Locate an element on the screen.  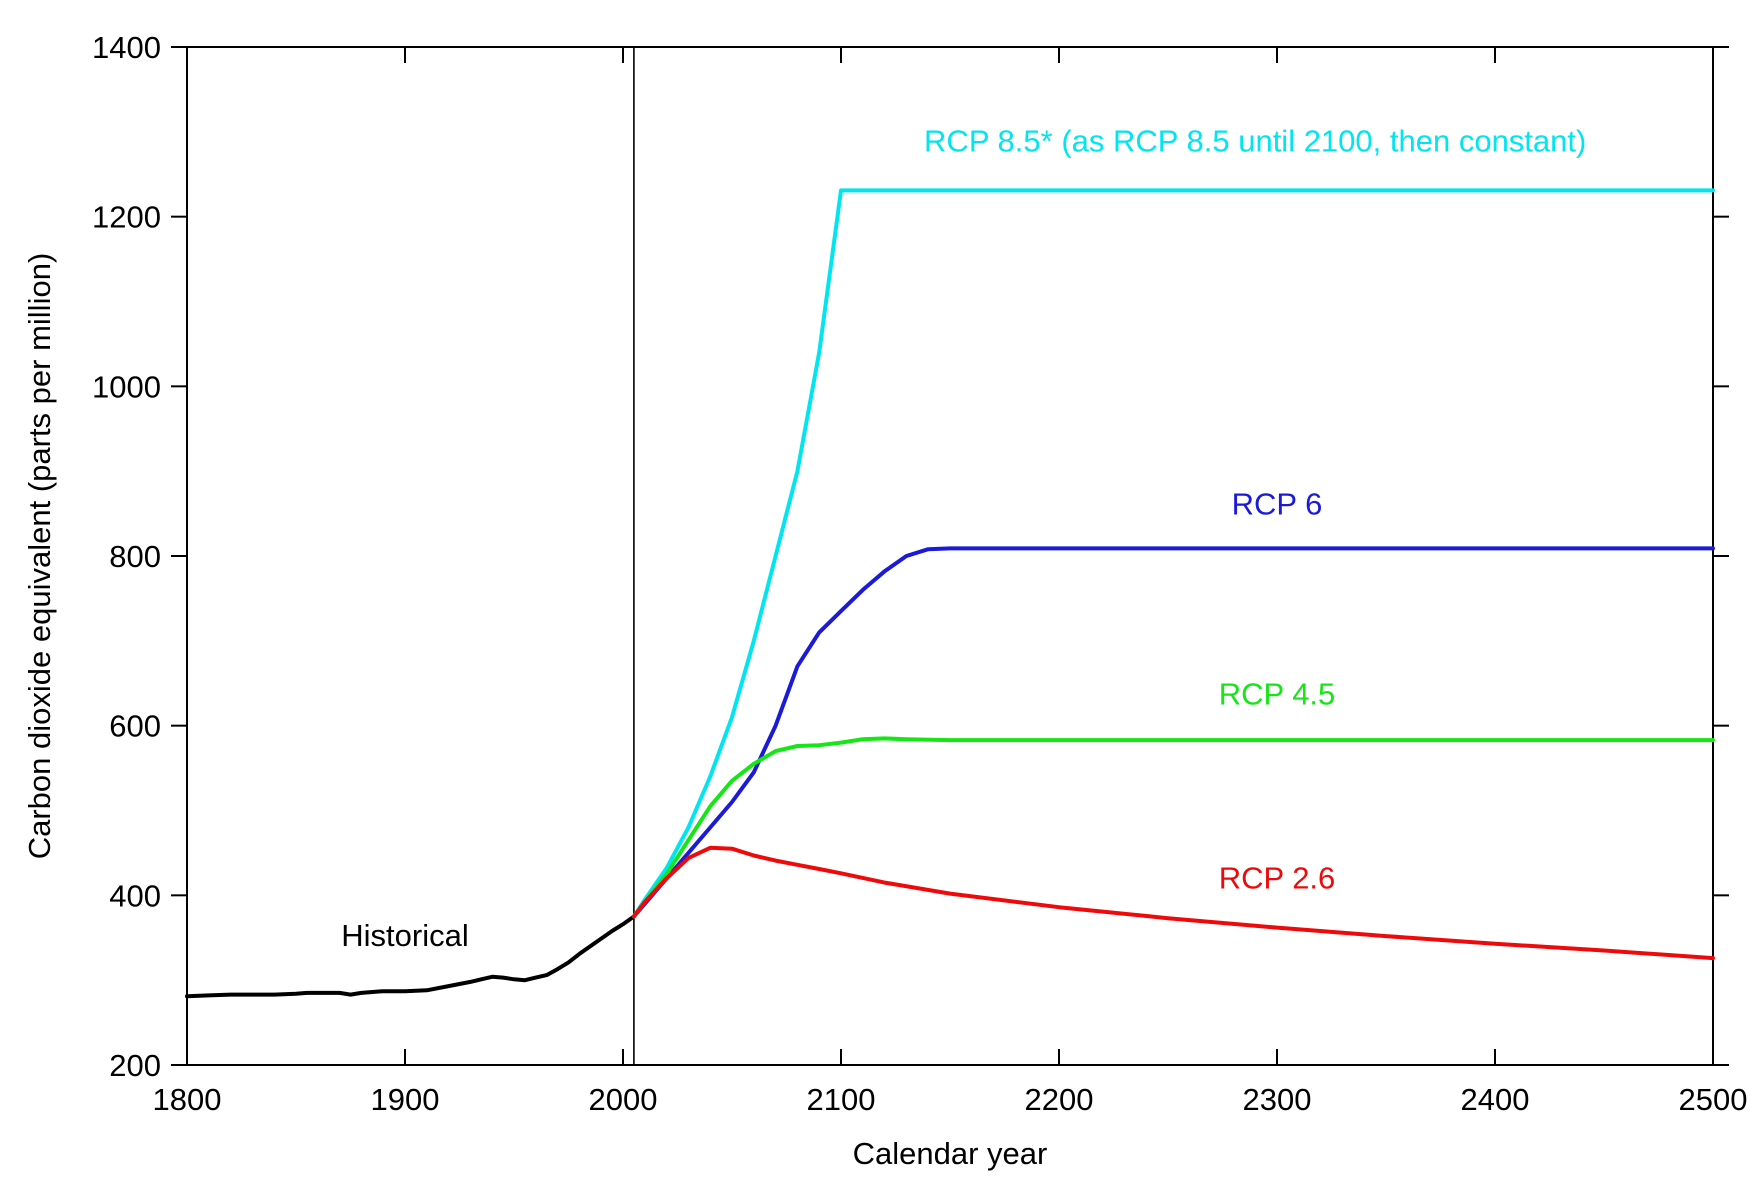
x-tick-label: 2400 is located at coordinates (1495, 1099).